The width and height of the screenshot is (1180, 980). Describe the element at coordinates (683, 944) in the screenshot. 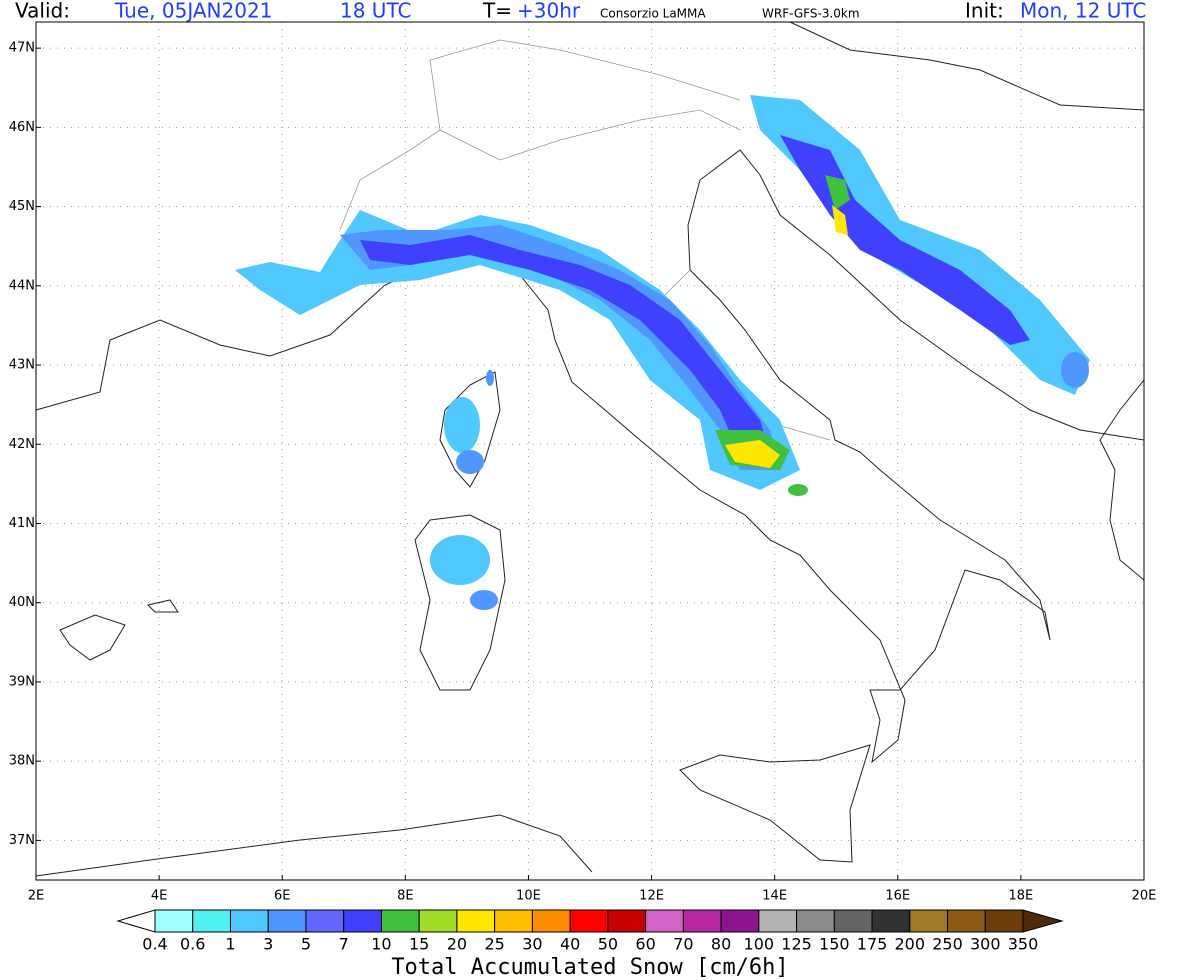

I see `colorbar-label: 70` at that location.